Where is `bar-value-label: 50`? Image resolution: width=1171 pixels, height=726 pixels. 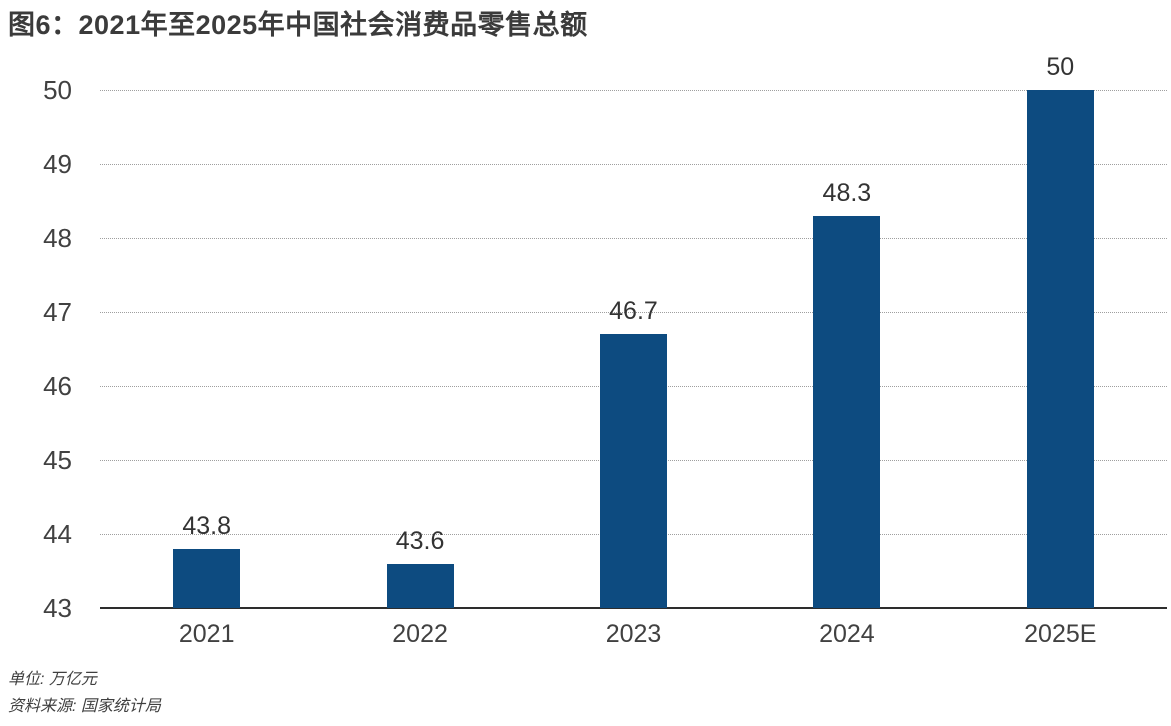
bar-value-label: 50 is located at coordinates (1060, 67).